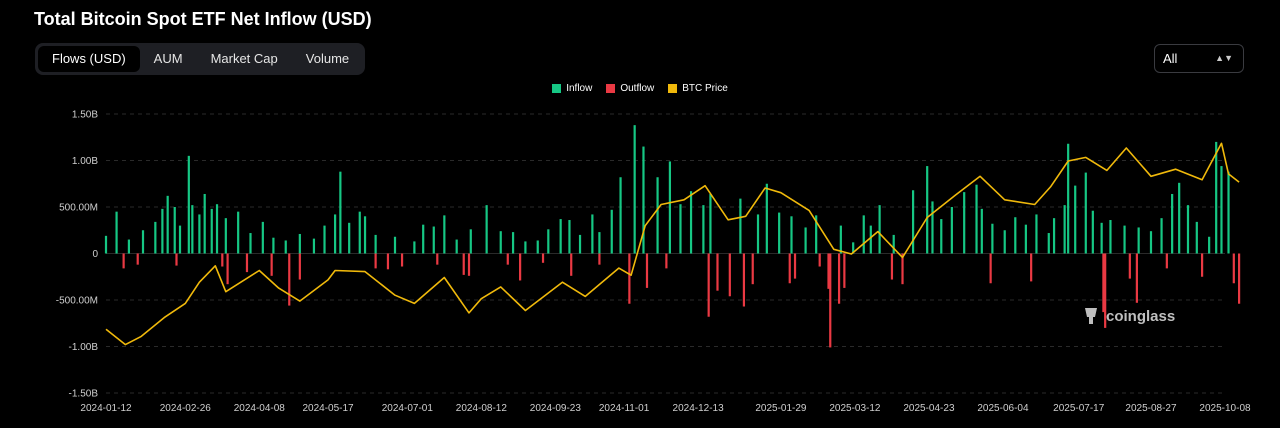 Image resolution: width=1280 pixels, height=428 pixels. I want to click on legend-item-inflow: Inflow, so click(572, 88).